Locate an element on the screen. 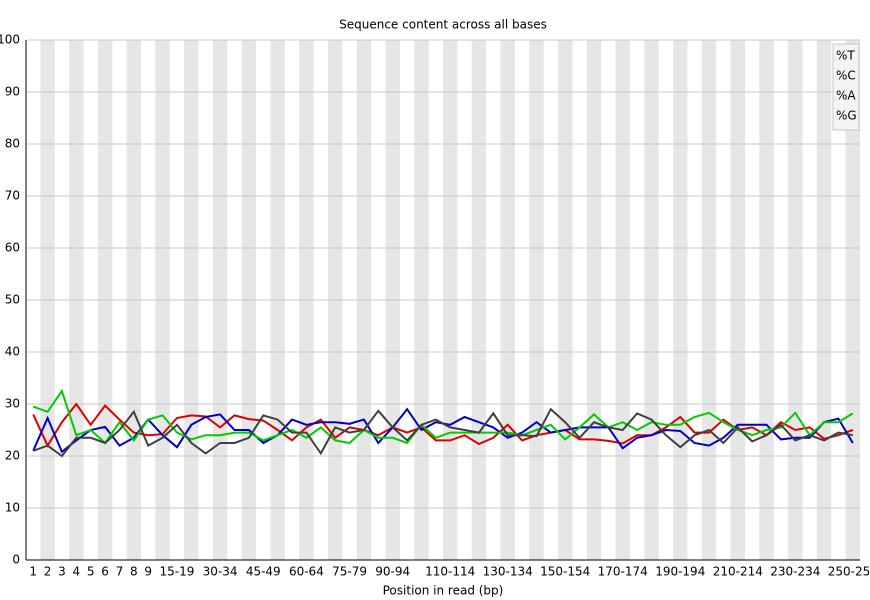 This screenshot has height=600, width=870. x-axis-title: Position in read (bp) is located at coordinates (443, 591).